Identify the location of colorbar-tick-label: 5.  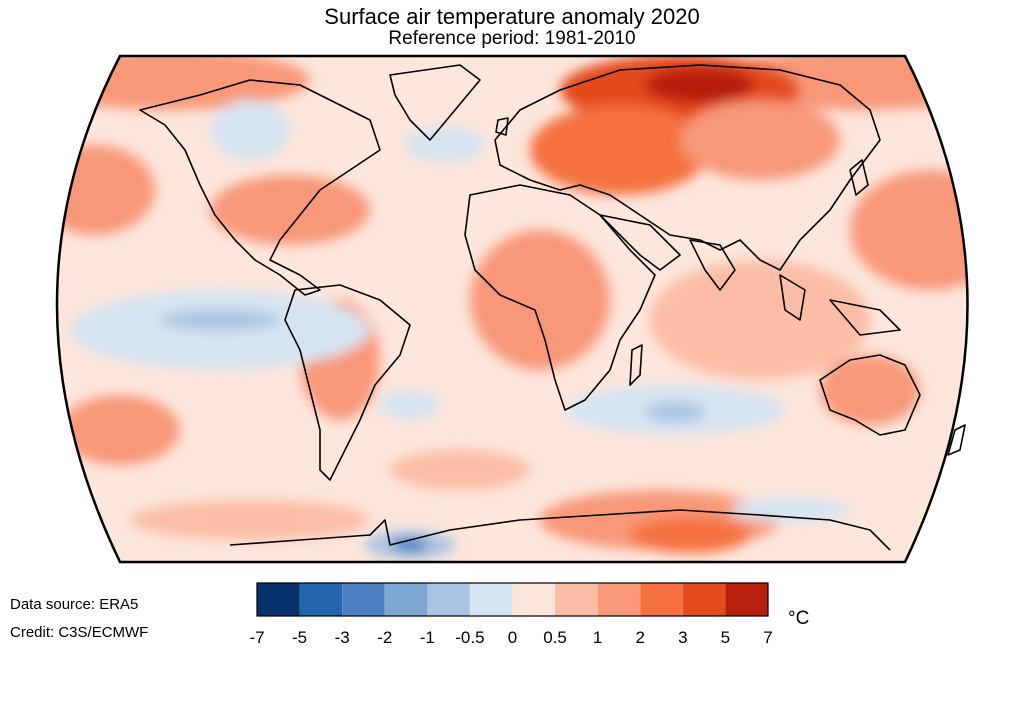
(725, 637).